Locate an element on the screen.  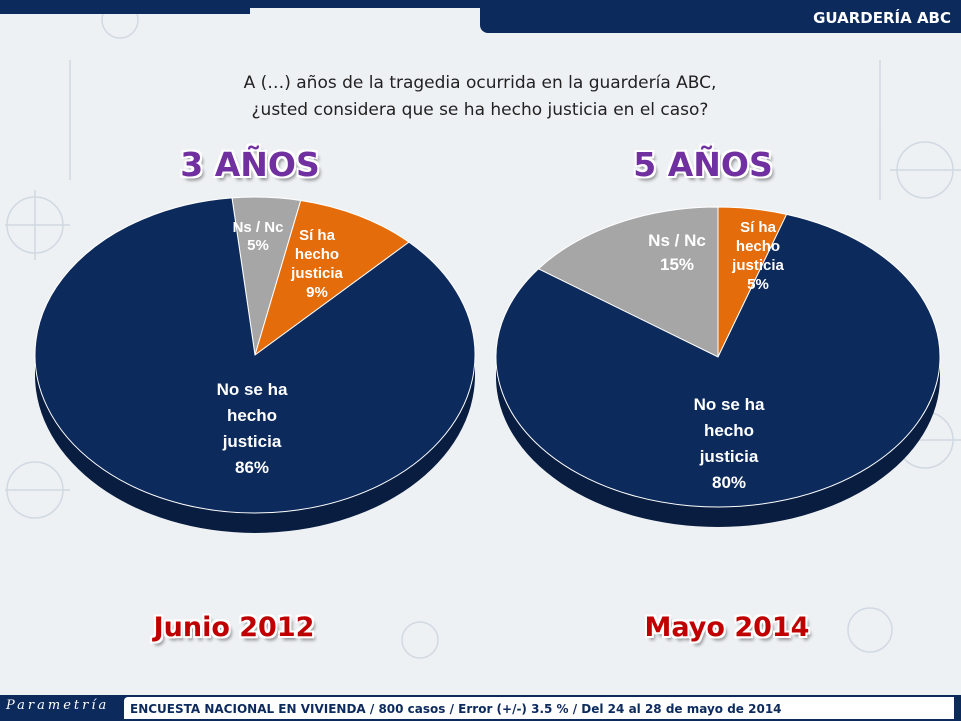
pie-label-0-1: Sí ha hecho justicia 9% is located at coordinates (316, 264).